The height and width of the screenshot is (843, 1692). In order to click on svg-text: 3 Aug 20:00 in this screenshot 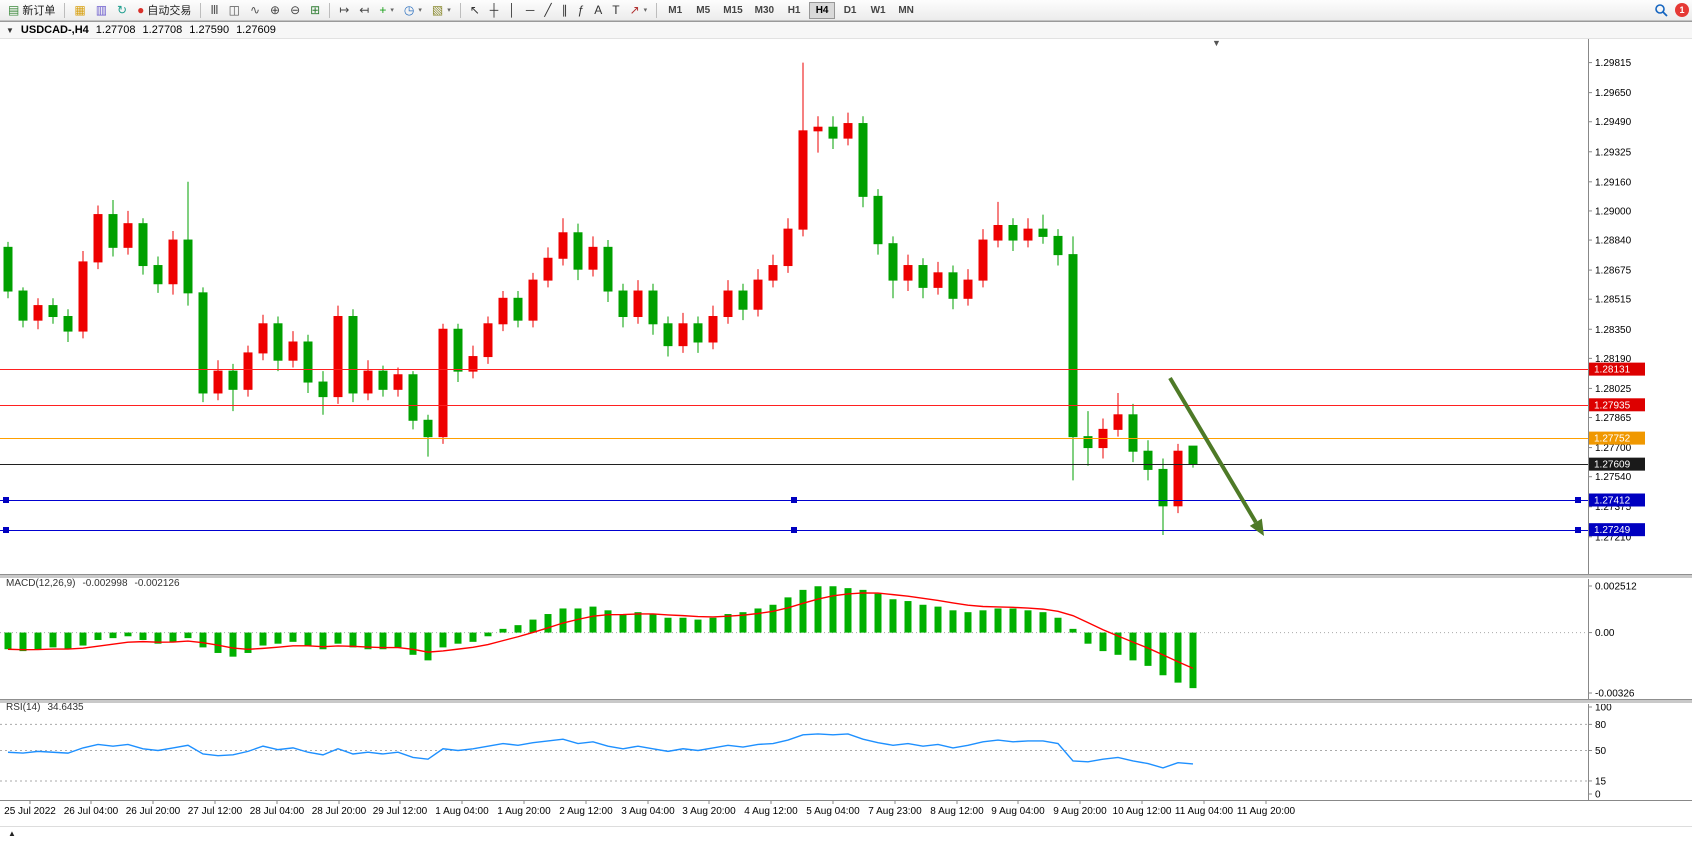, I will do `click(709, 811)`.